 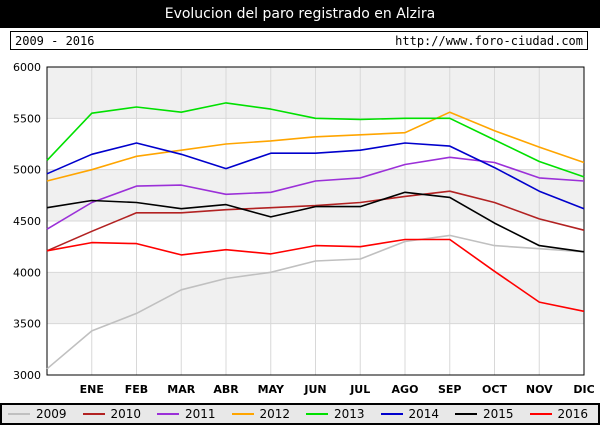 I want to click on x-tick-label: AGO, so click(x=405, y=389).